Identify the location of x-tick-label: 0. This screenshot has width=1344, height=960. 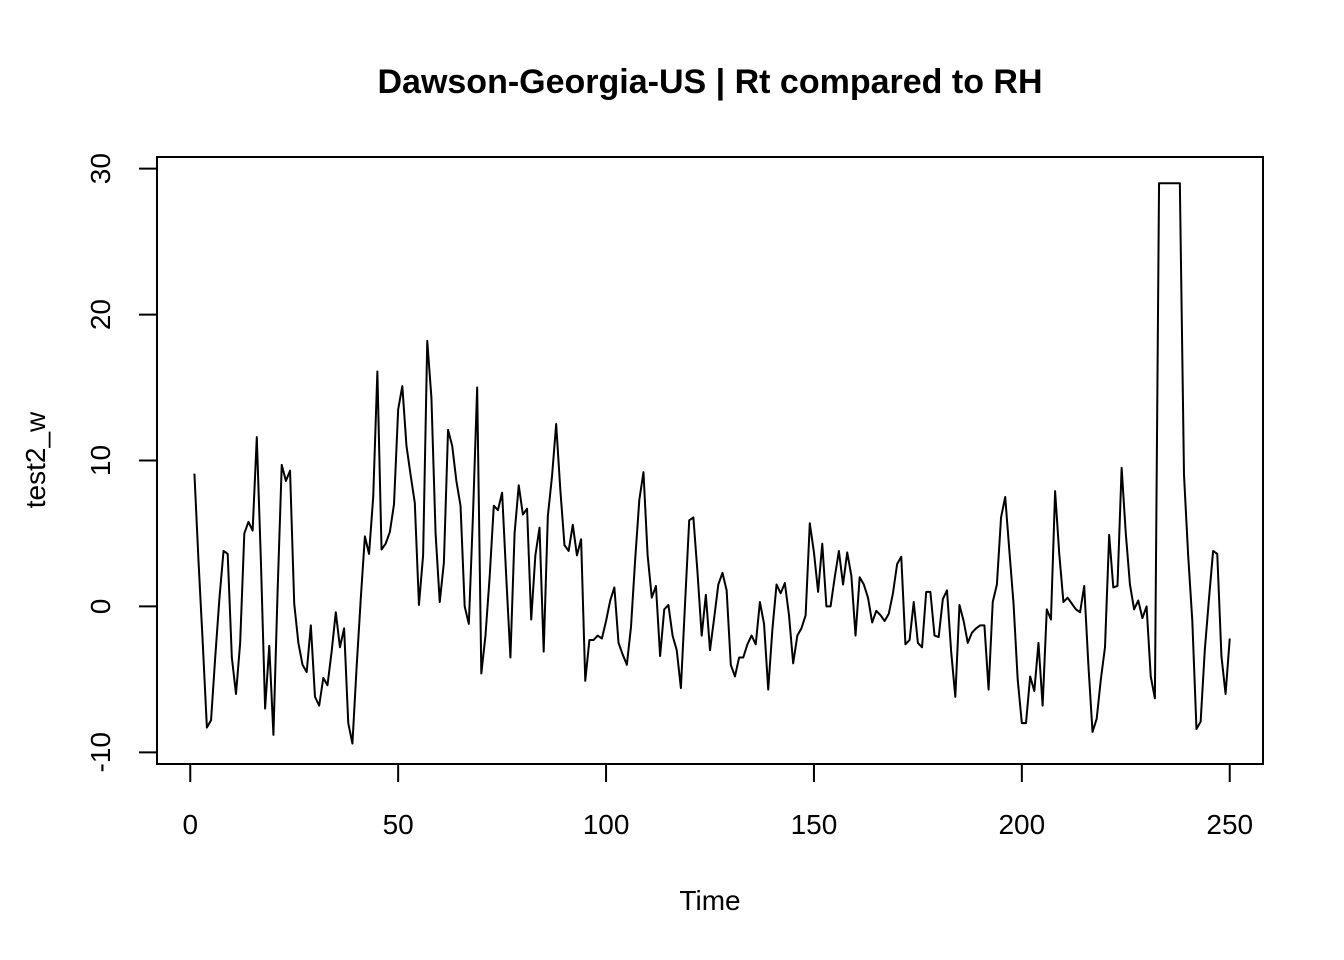
(190, 824).